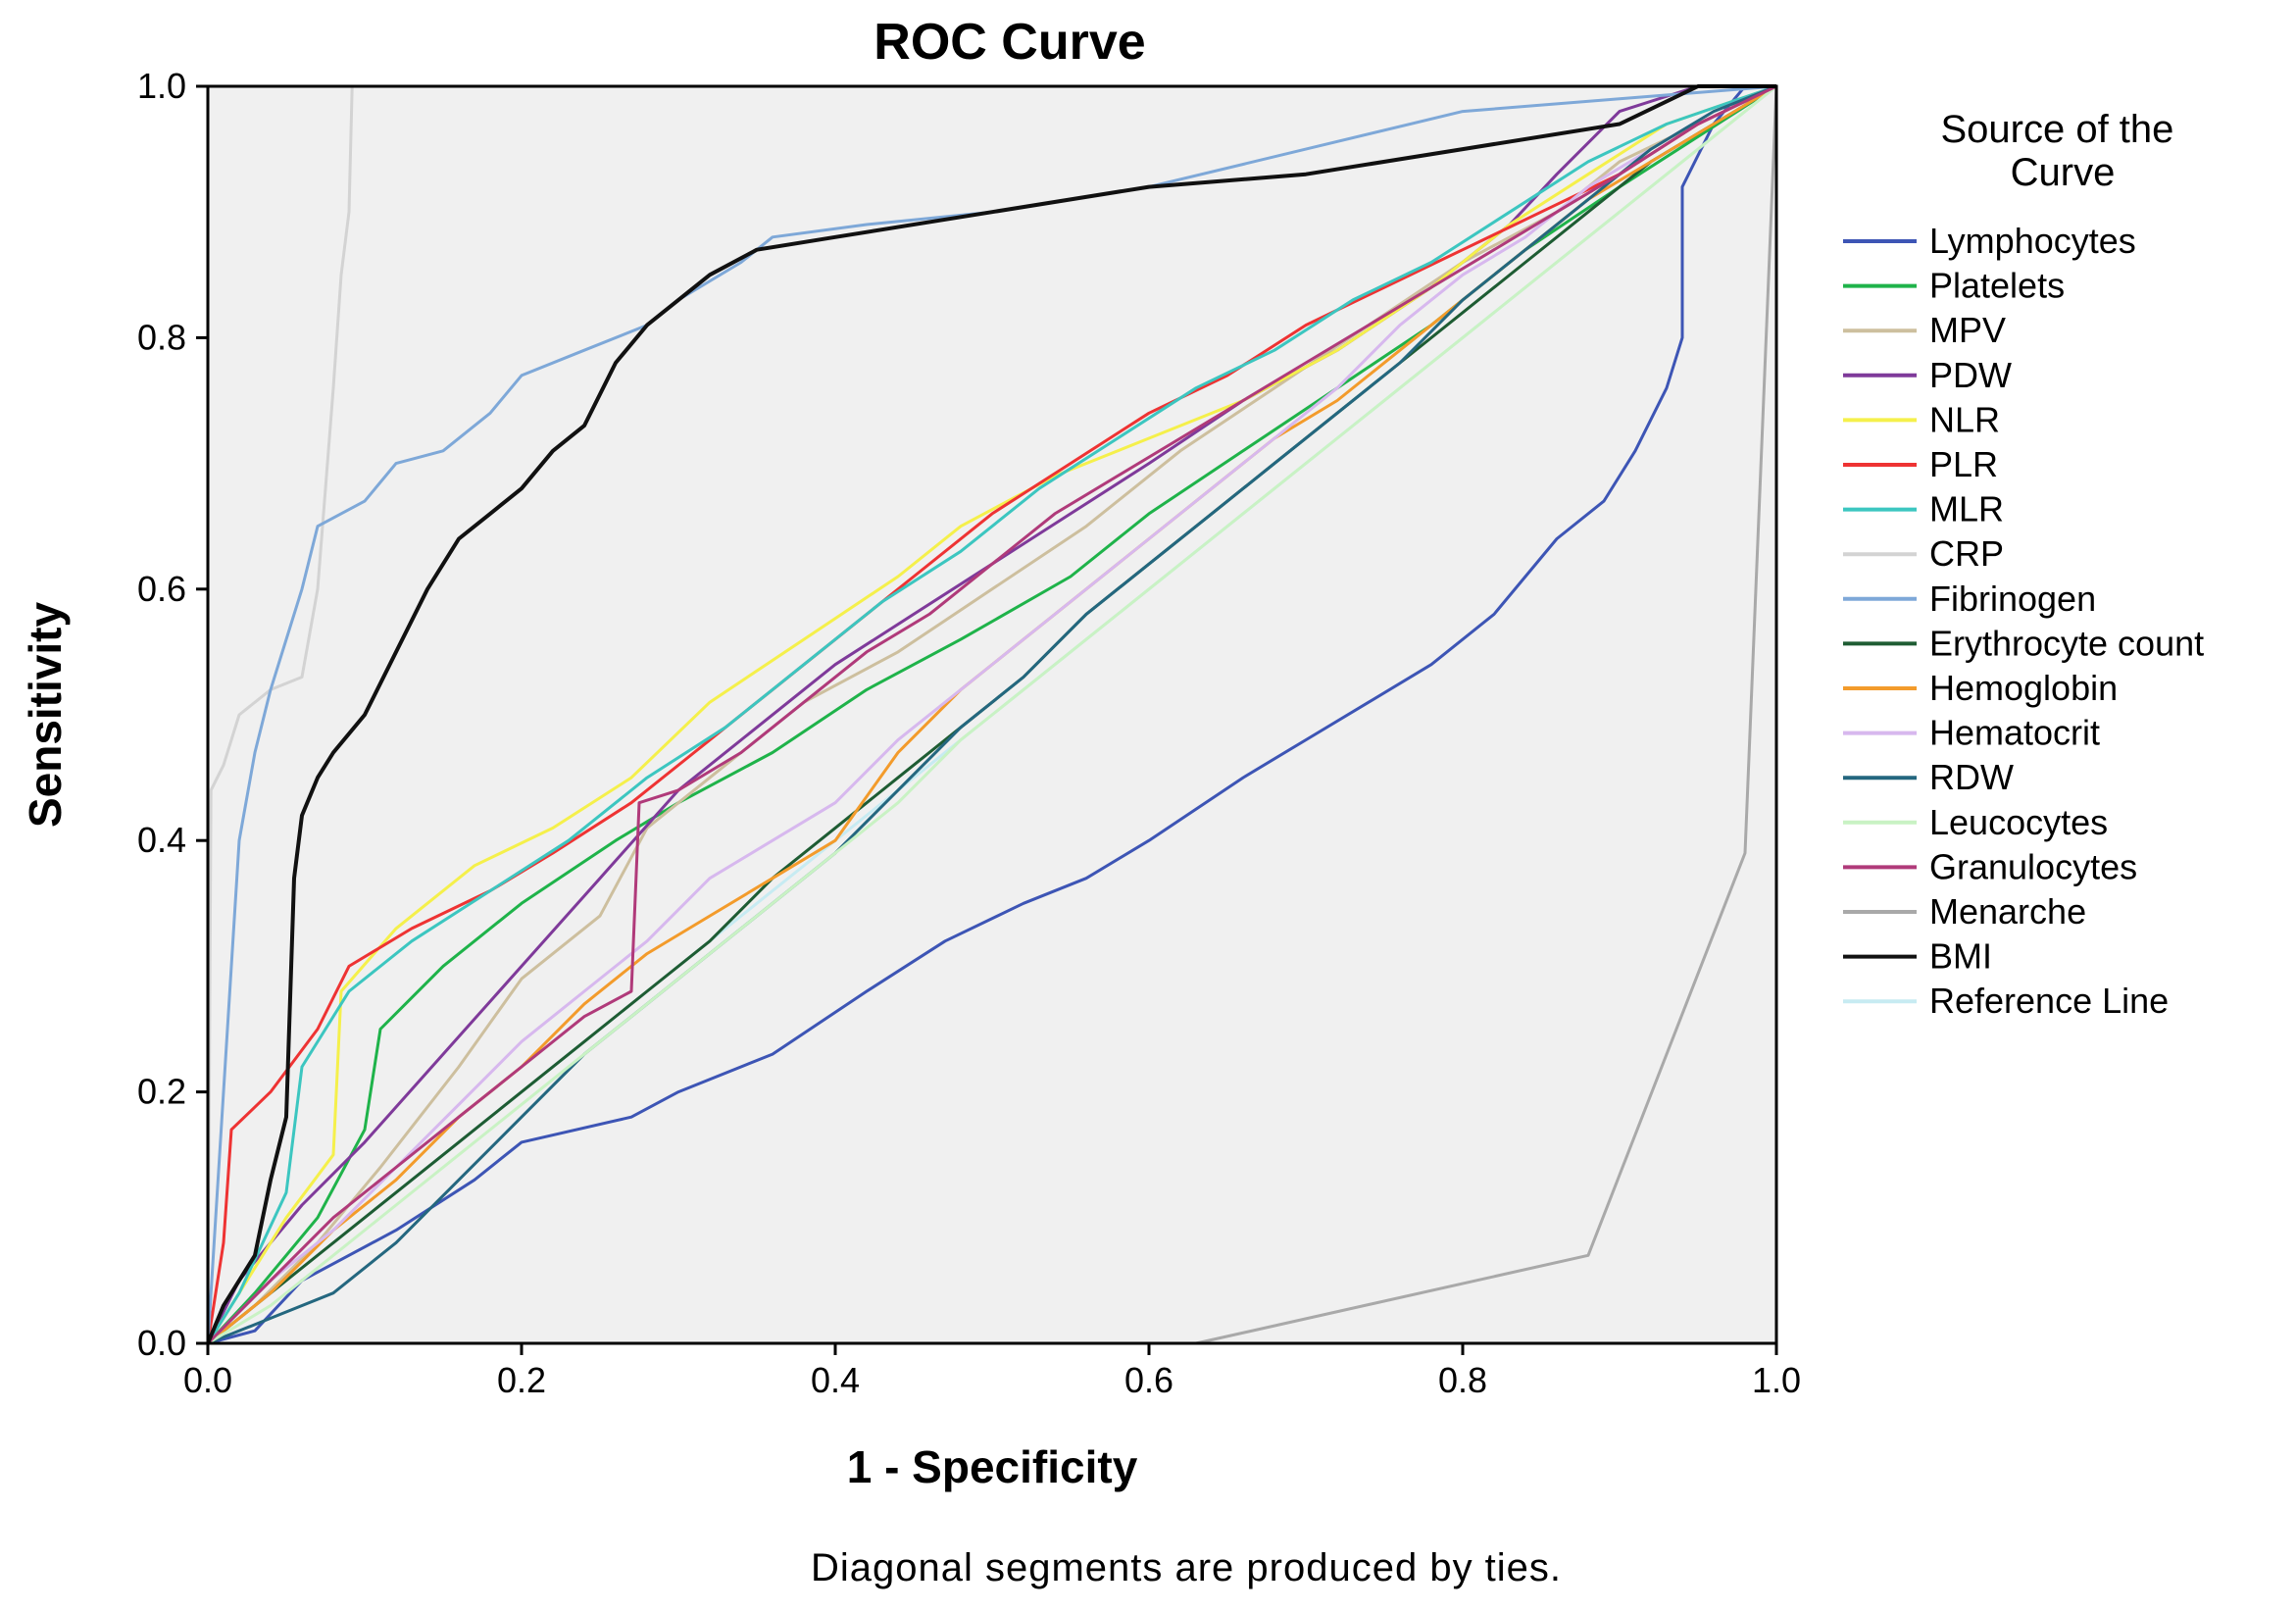  I want to click on legend-item-hemoglobin: Hemoglobin, so click(1980, 688).